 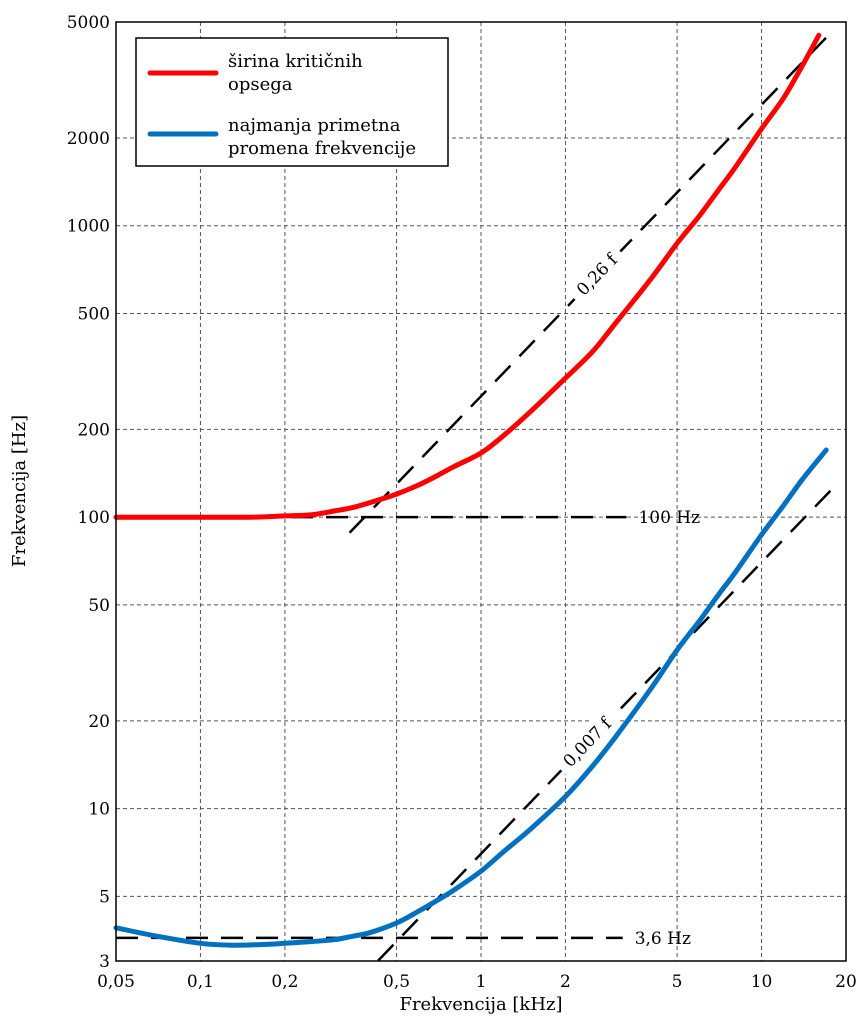 What do you see at coordinates (480, 1004) in the screenshot?
I see `x-axis-label: Frekvencija [kHz]` at bounding box center [480, 1004].